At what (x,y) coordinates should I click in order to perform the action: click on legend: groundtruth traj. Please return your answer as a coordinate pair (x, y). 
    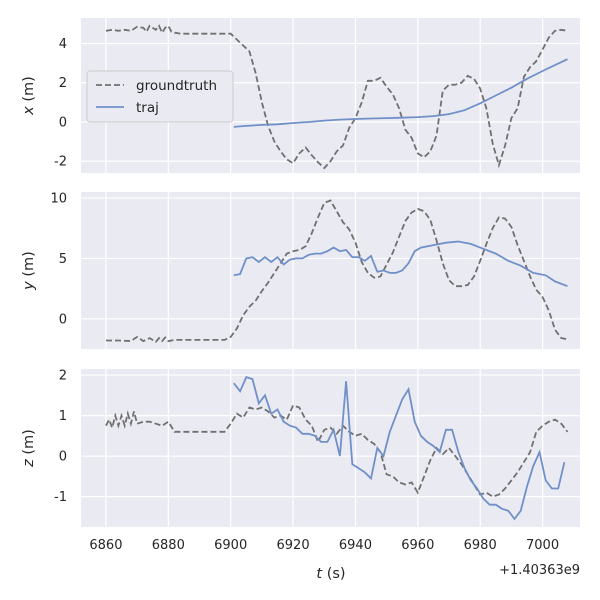
    Looking at the image, I should click on (160, 96).